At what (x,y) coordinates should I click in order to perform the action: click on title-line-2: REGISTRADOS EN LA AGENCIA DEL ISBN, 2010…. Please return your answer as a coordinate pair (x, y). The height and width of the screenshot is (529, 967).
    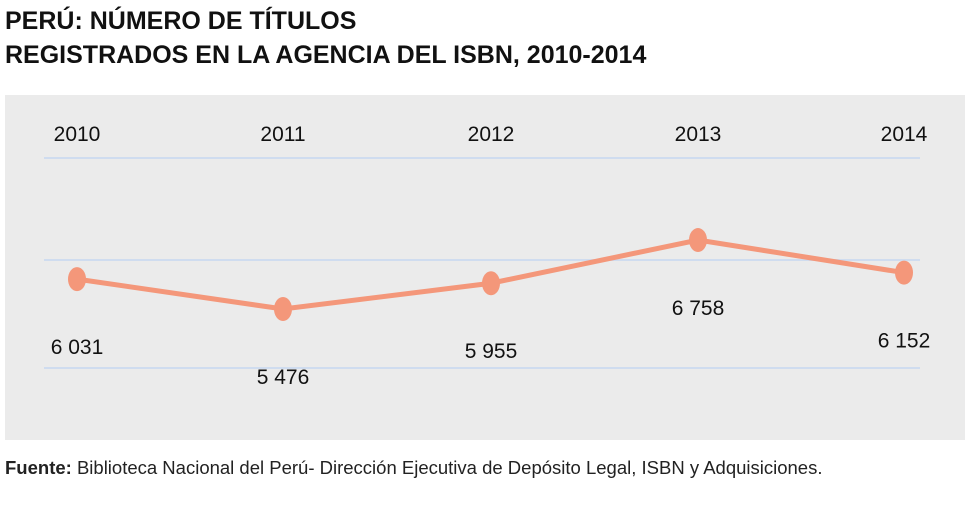
    Looking at the image, I should click on (326, 55).